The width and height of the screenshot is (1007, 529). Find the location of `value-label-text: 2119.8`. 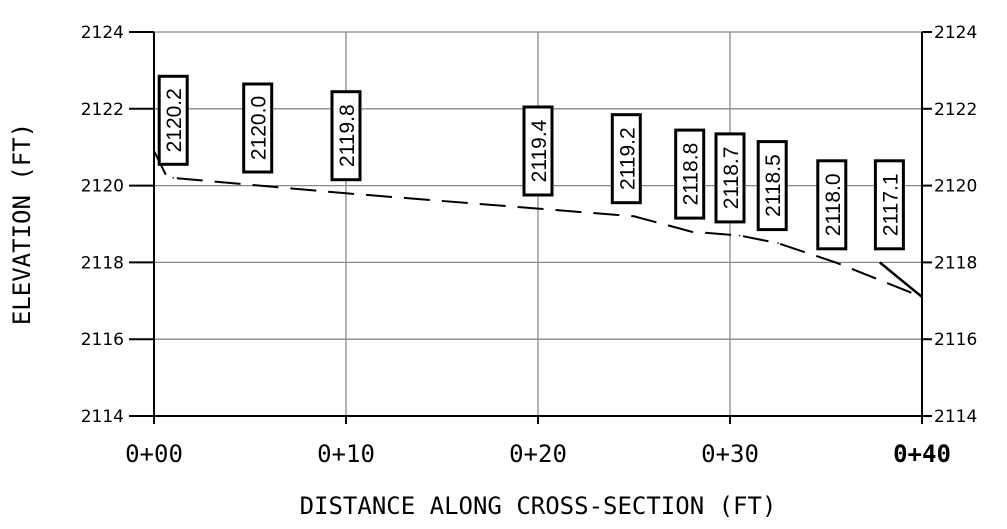

value-label-text: 2119.8 is located at coordinates (347, 135).